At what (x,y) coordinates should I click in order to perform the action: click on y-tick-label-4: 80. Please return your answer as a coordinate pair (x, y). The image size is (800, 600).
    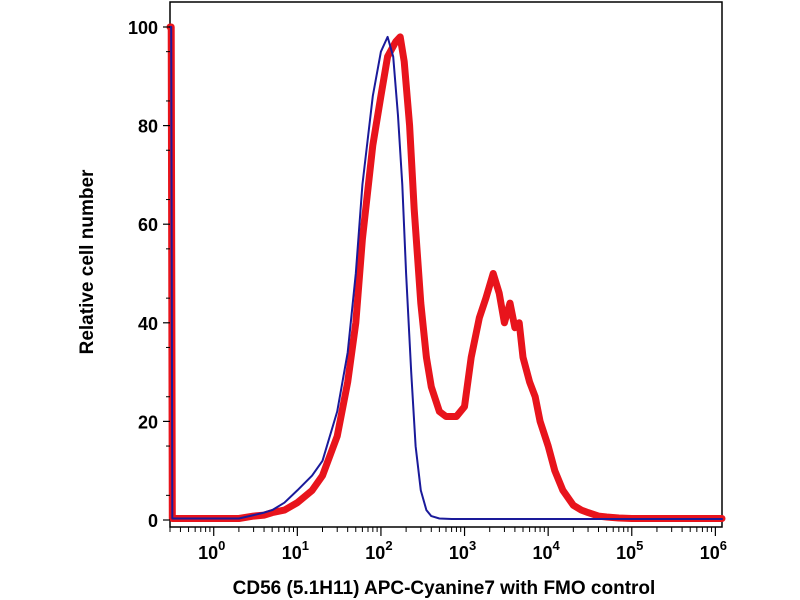
    Looking at the image, I should click on (148, 127).